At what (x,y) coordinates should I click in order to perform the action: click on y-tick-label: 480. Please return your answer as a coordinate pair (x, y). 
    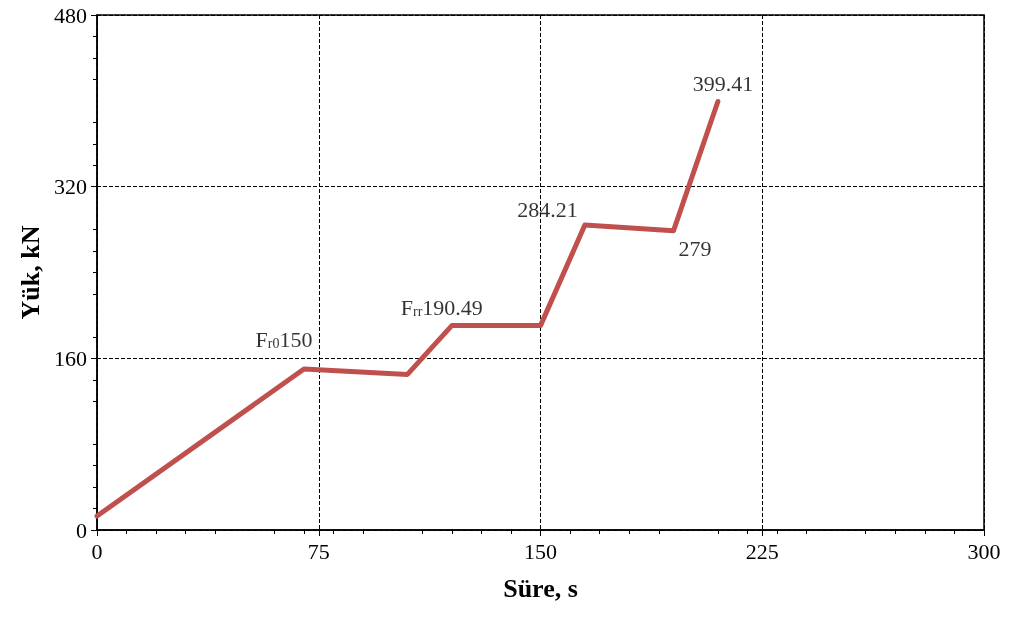
    Looking at the image, I should click on (70, 15).